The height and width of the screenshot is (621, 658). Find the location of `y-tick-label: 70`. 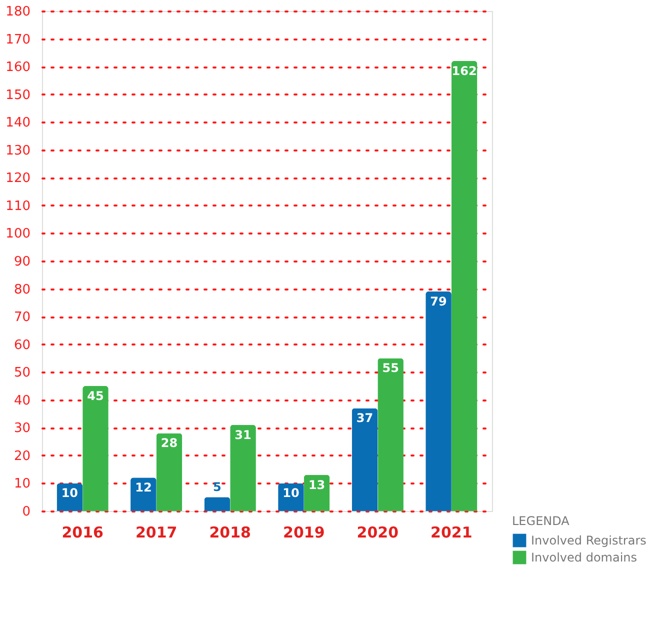

y-tick-label: 70 is located at coordinates (22, 318).